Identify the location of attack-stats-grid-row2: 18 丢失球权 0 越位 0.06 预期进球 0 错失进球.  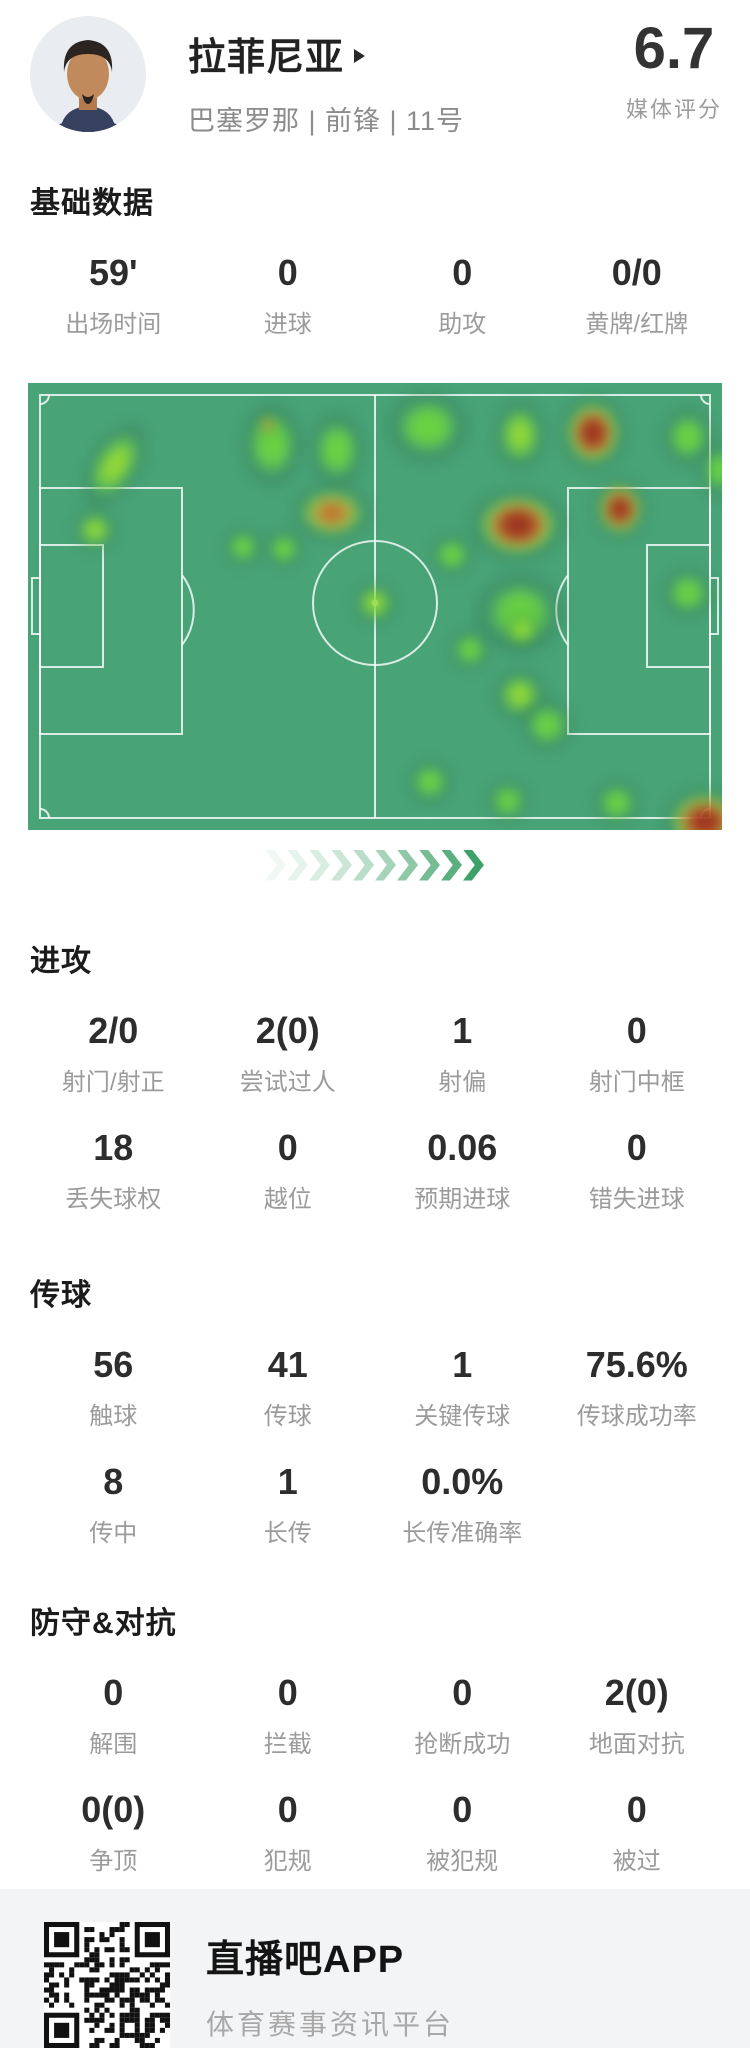
(375, 1170).